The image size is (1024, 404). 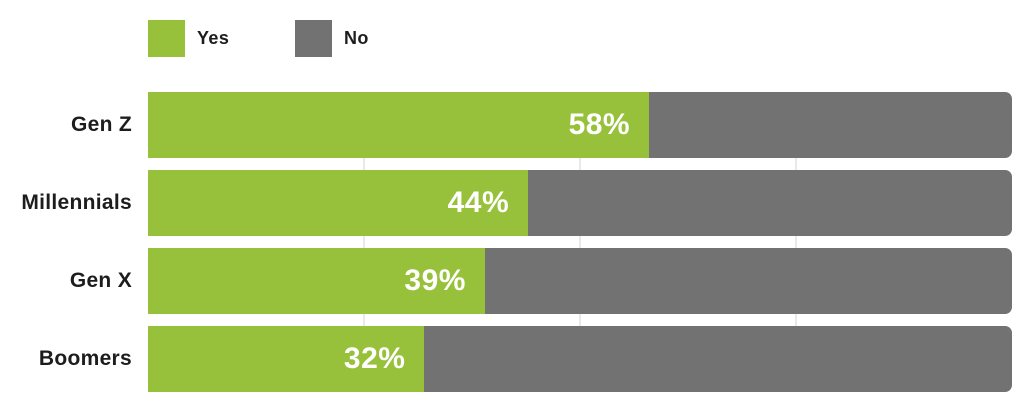 What do you see at coordinates (478, 202) in the screenshot?
I see `bar-value-label: 44%` at bounding box center [478, 202].